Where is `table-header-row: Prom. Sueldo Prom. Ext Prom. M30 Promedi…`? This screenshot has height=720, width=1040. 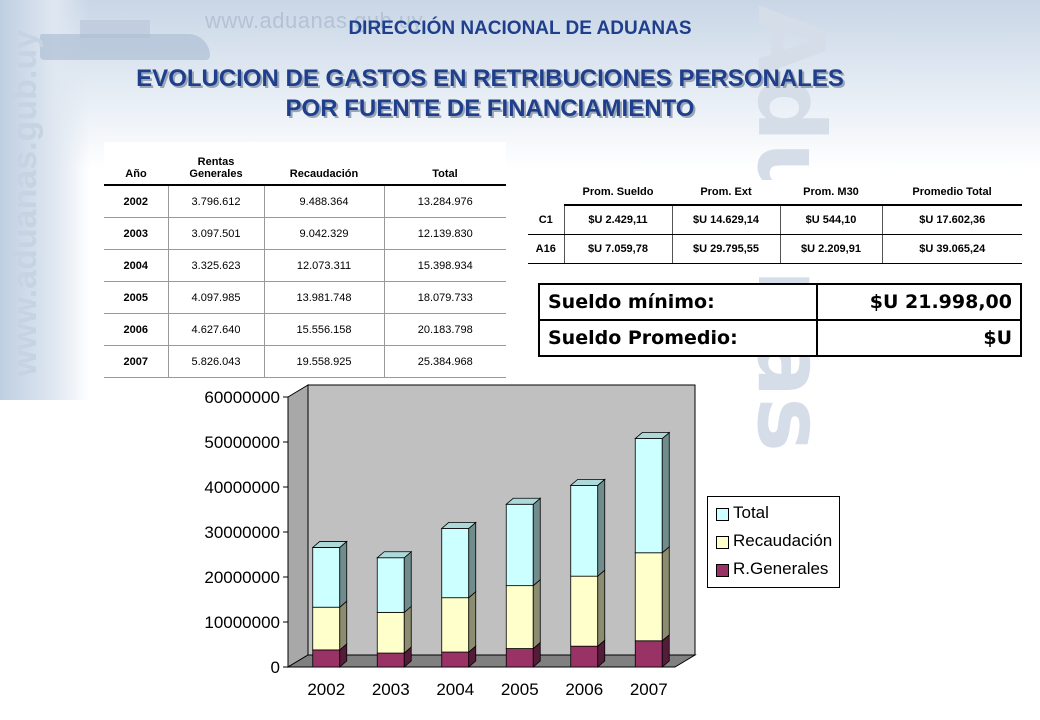
table-header-row: Prom. Sueldo Prom. Ext Prom. M30 Promedi… is located at coordinates (775, 193).